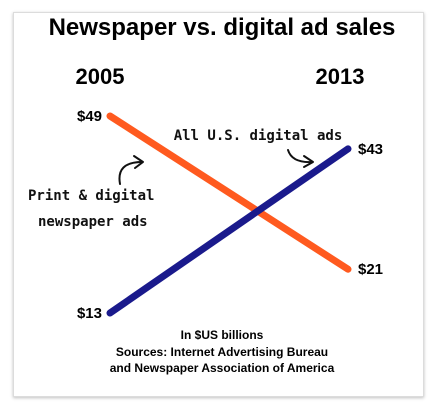 The height and width of the screenshot is (409, 435). I want to click on annotation-arrowhead-digital, so click(308, 161).